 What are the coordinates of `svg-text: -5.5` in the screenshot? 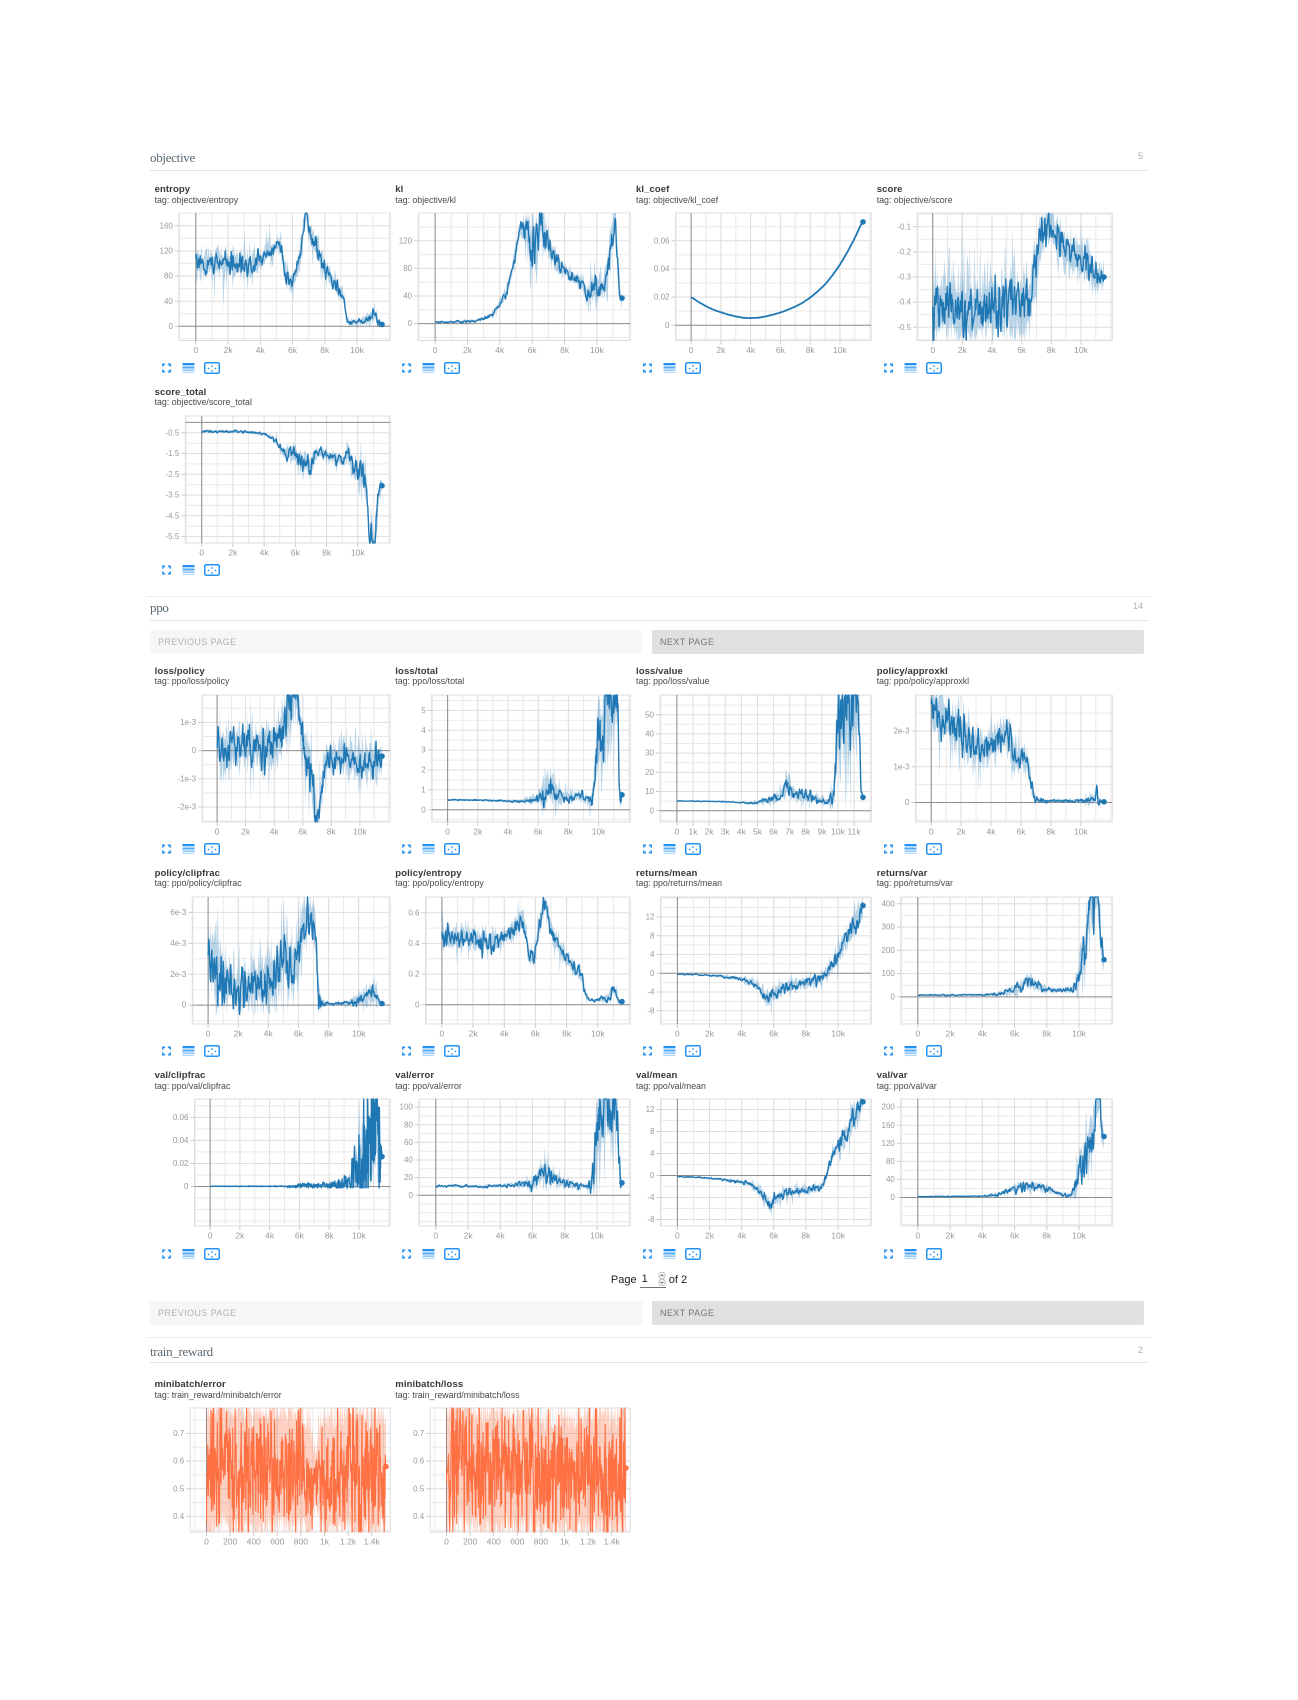 It's located at (172, 536).